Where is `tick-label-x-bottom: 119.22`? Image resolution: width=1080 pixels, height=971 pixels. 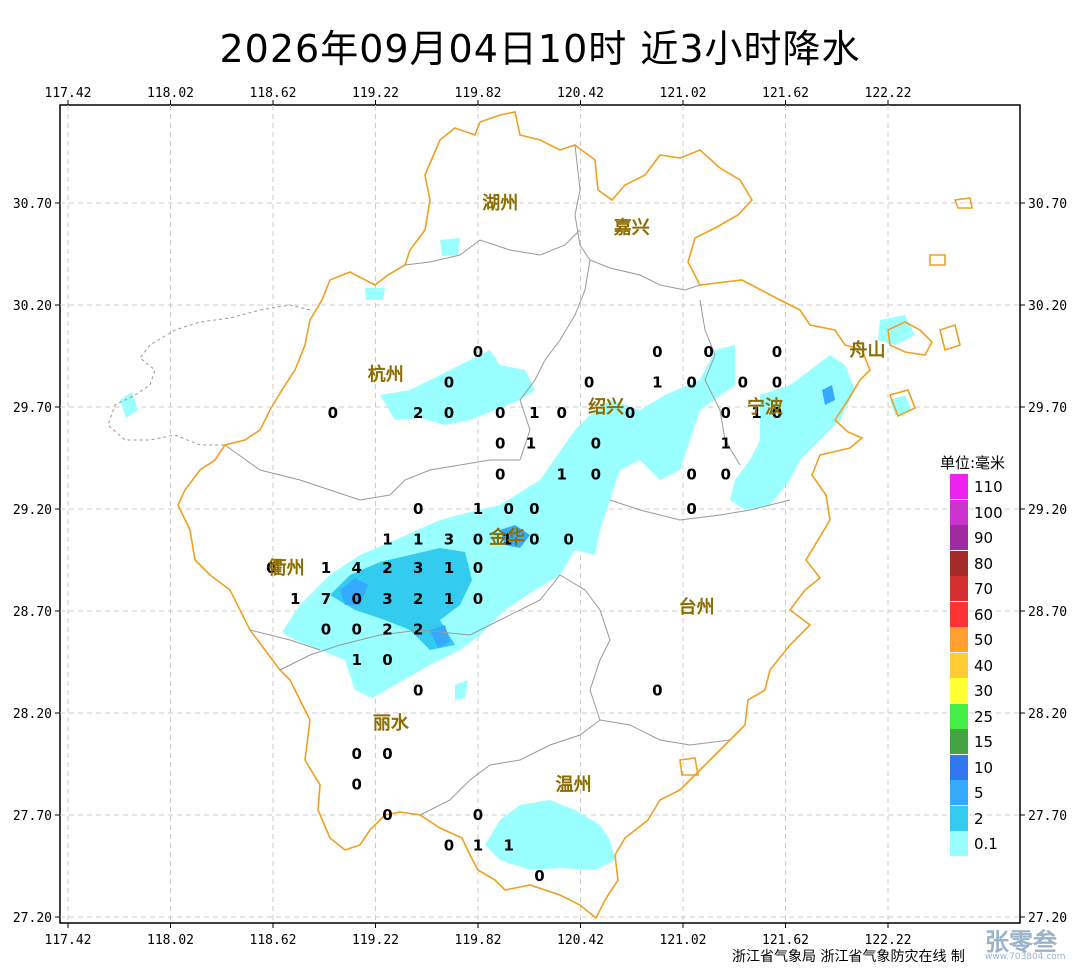 tick-label-x-bottom: 119.22 is located at coordinates (375, 940).